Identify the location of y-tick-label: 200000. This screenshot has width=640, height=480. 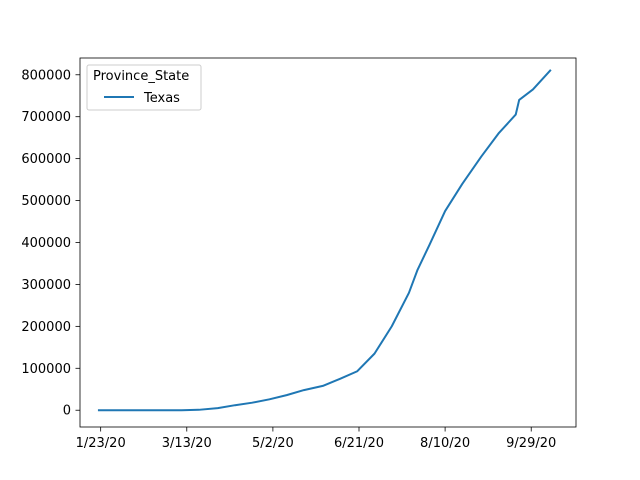
(46, 327).